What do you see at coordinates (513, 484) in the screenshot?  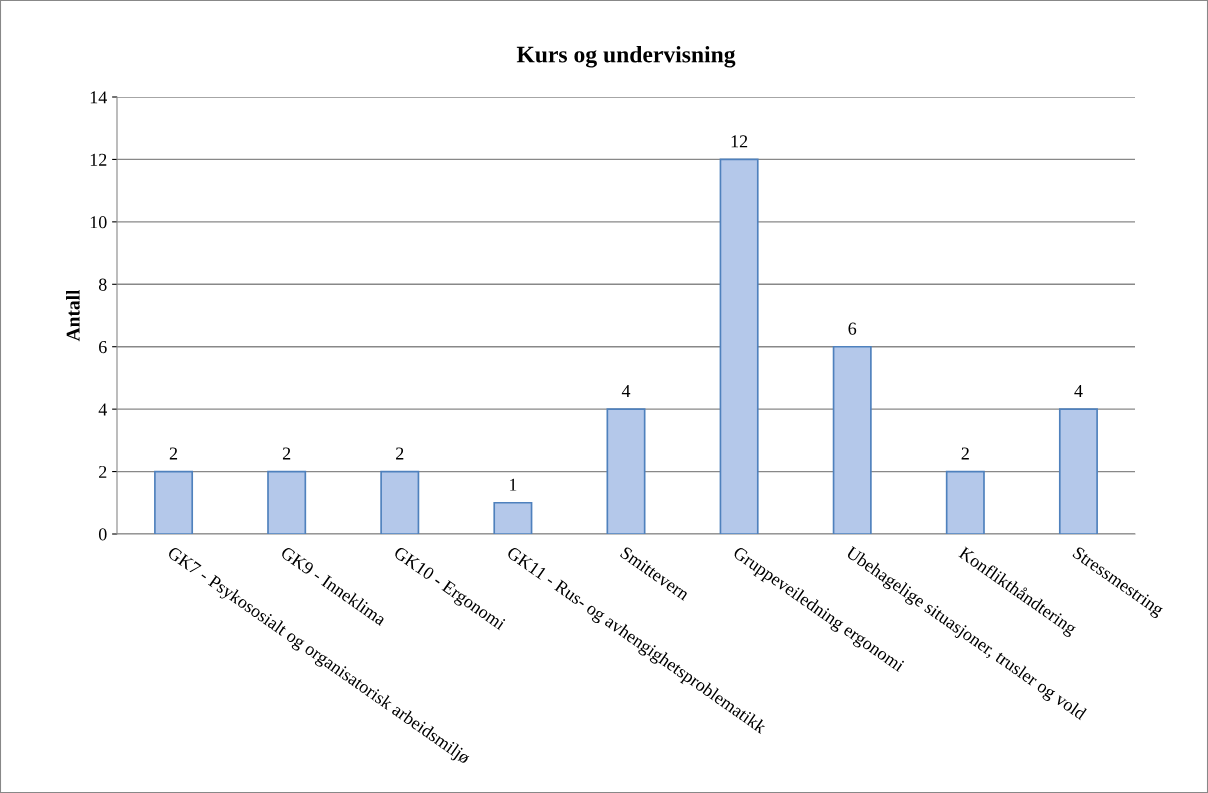 I see `data-label: 1` at bounding box center [513, 484].